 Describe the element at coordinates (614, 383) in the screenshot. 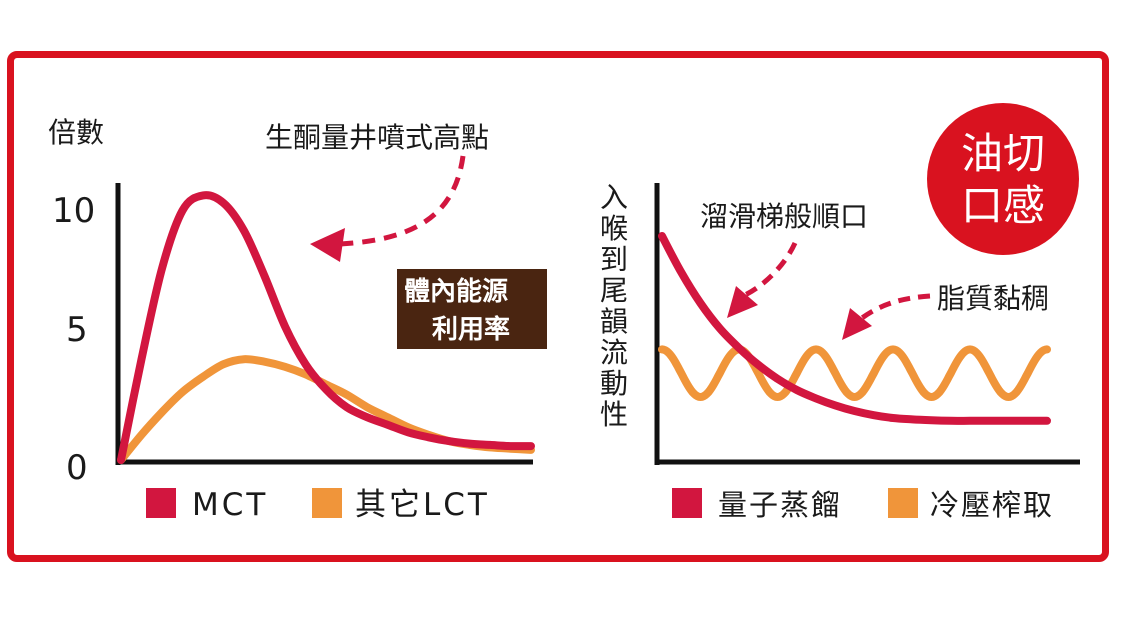

I see `right-ylabel-char: 動` at that location.